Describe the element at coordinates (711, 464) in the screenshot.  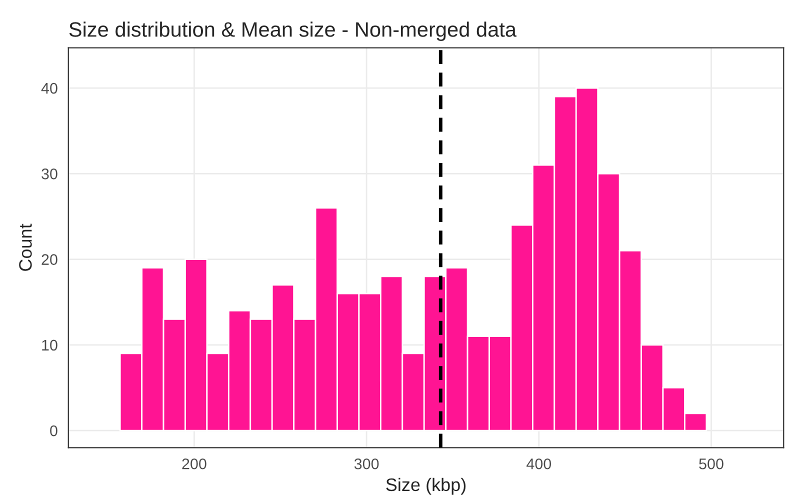
I see `x-tick-label: 500` at that location.